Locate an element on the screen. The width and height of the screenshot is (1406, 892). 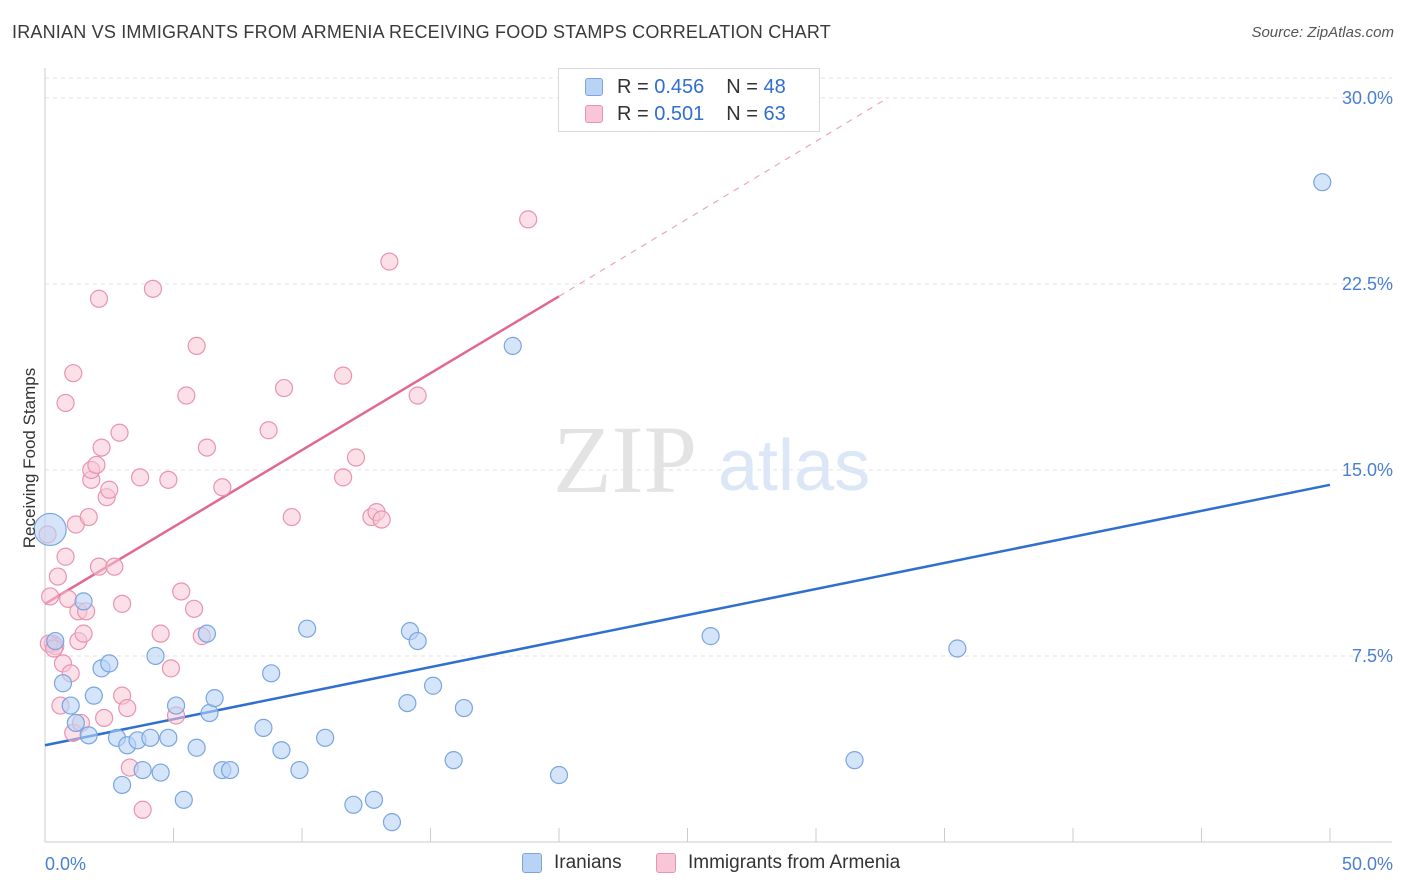
legend-n-value: 63 is located at coordinates (774, 113).